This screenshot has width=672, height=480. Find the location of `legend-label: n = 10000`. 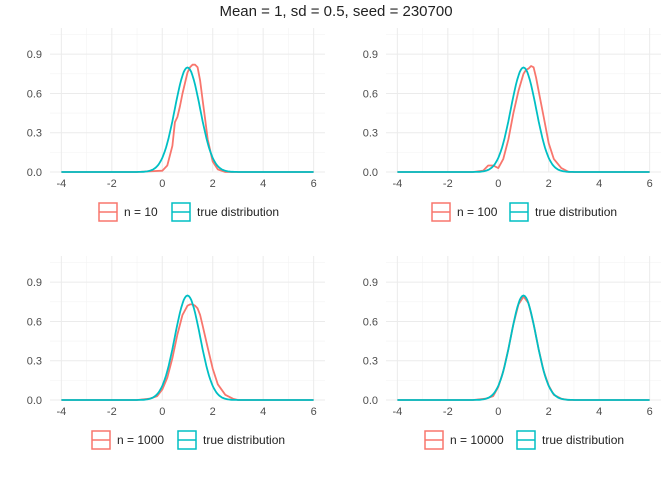

legend-label: n = 10000 is located at coordinates (477, 440).